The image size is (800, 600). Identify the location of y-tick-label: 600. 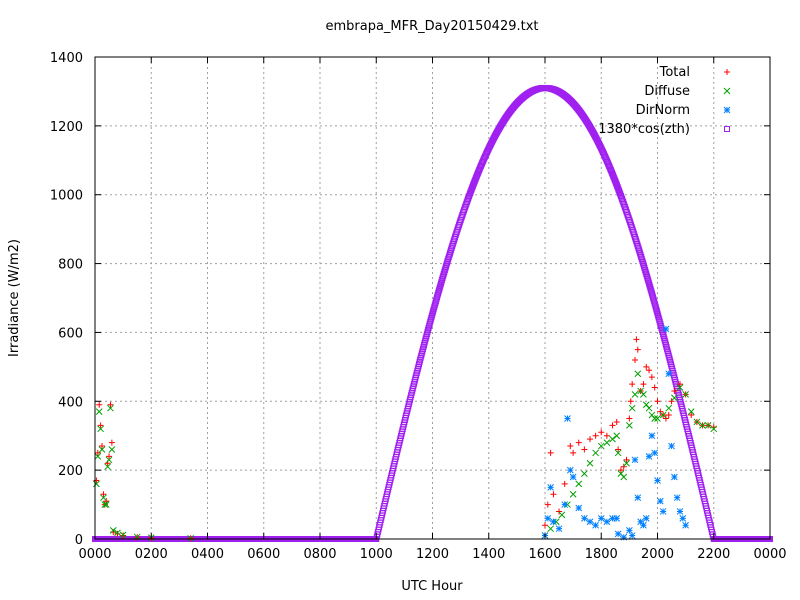
(70, 333).